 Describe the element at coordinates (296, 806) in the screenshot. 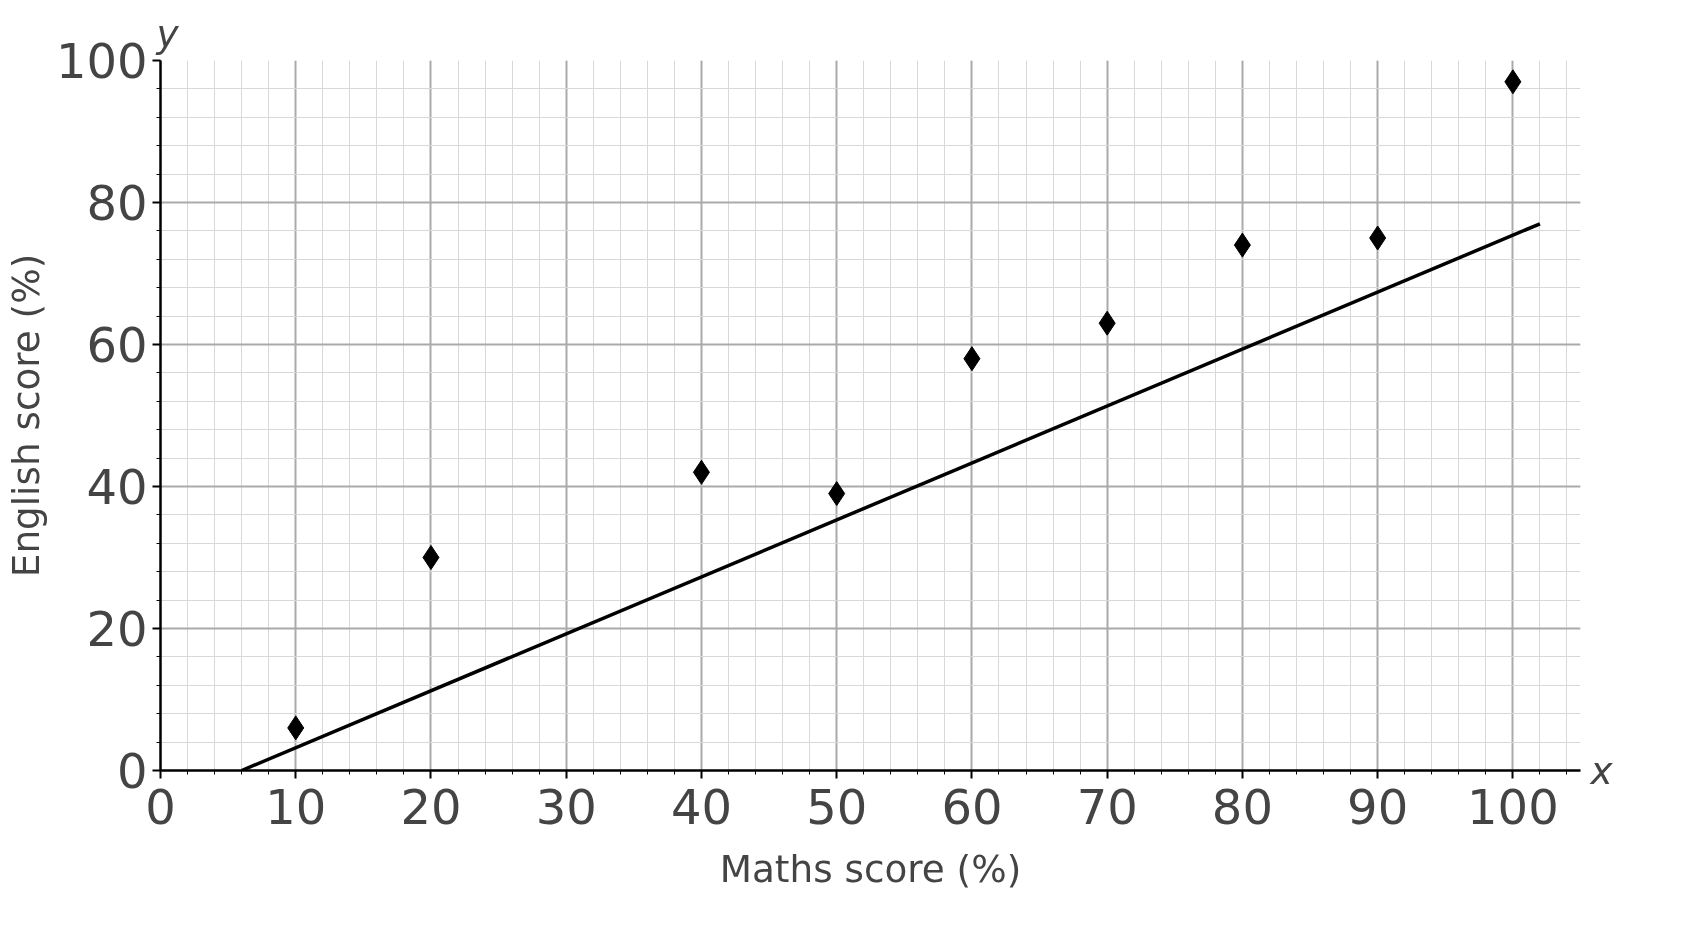

I see `x-tick-label: 10` at that location.